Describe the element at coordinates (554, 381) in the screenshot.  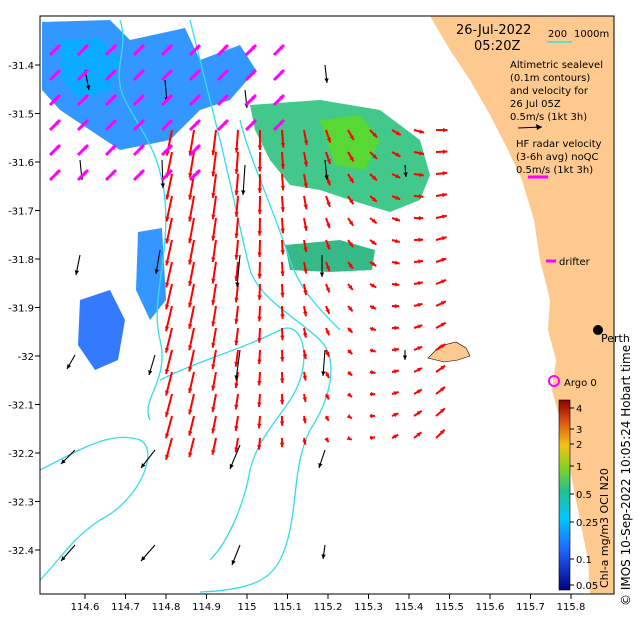
I see `argo-marker` at that location.